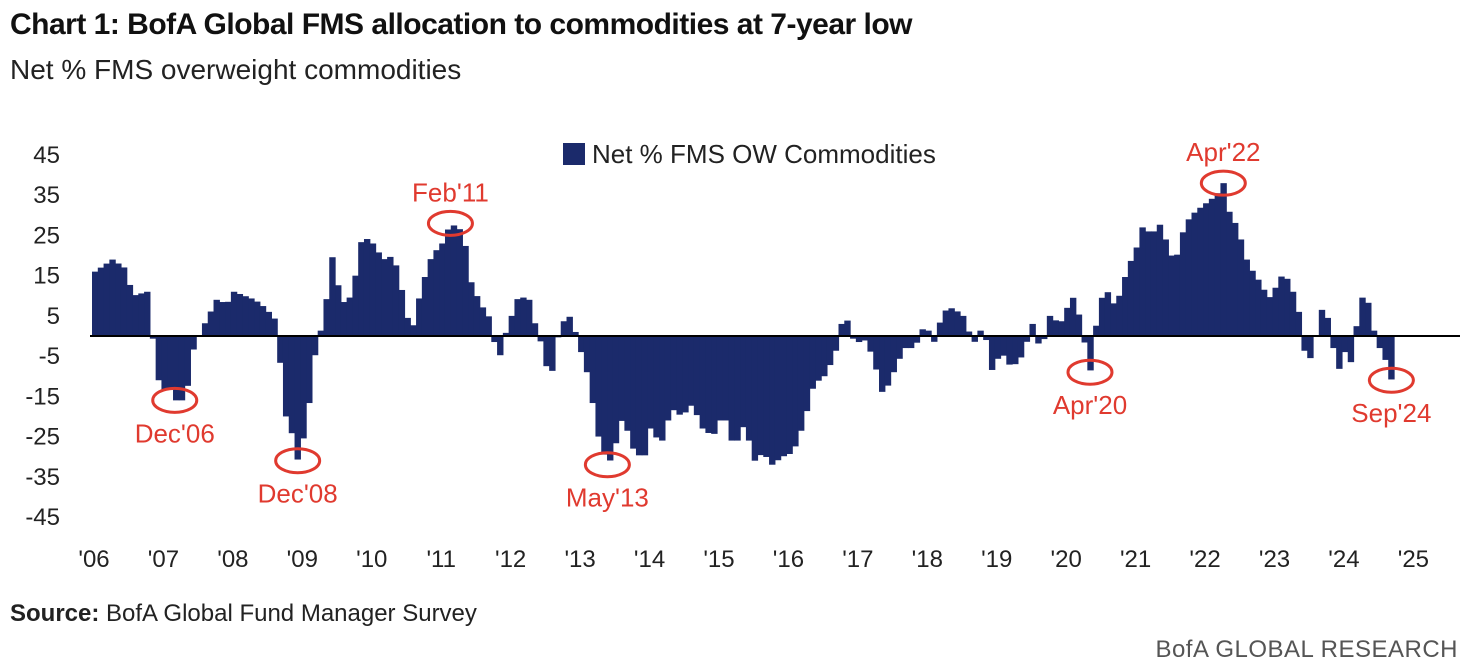 Image resolution: width=1470 pixels, height=671 pixels. Describe the element at coordinates (46, 195) in the screenshot. I see `y-tick-label: 35` at that location.